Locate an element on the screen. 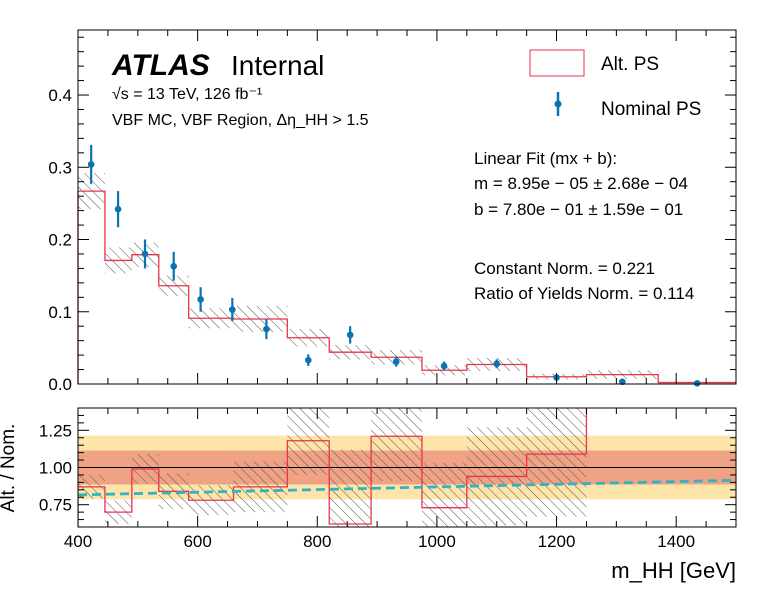 This screenshot has height=592, width=775. y-tick-label: 1.25 is located at coordinates (55, 430).